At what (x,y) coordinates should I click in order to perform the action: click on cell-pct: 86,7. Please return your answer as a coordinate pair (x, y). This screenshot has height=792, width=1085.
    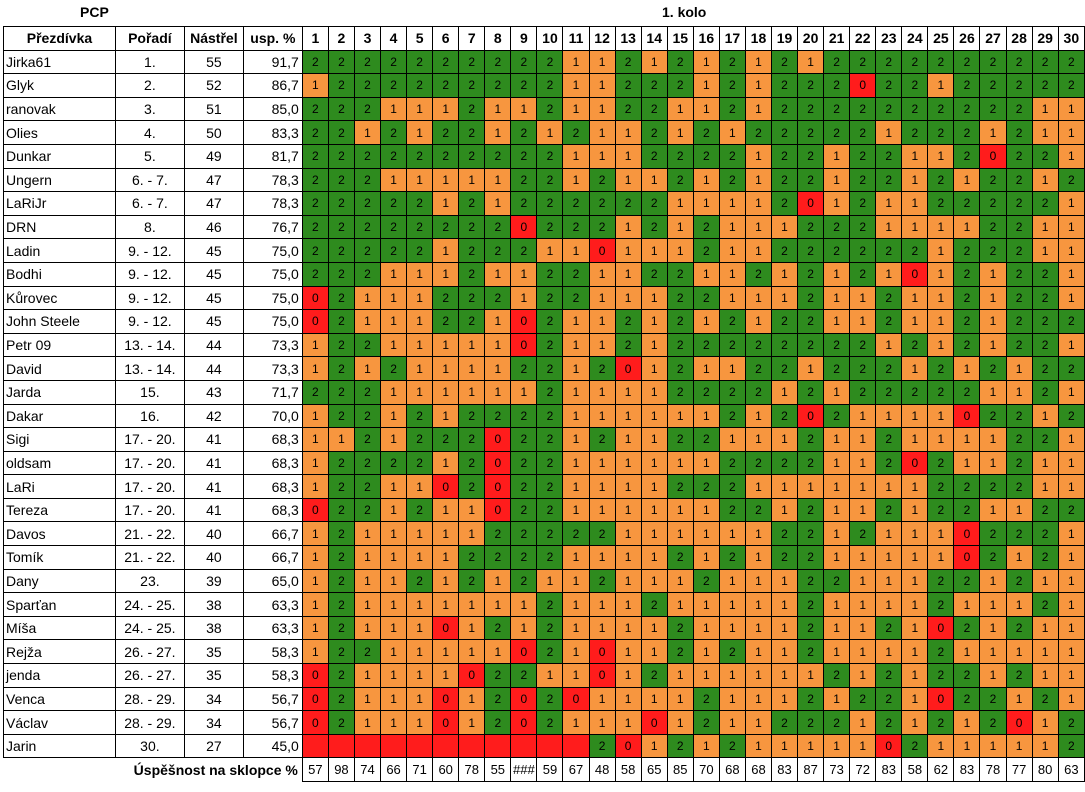
    Looking at the image, I should click on (272, 85).